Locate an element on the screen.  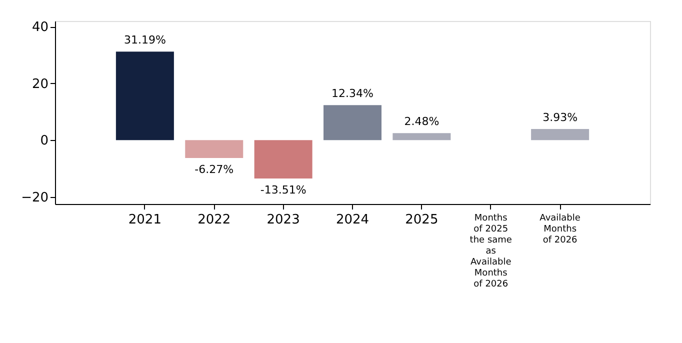
x-tick-label: 2023 is located at coordinates (283, 220).